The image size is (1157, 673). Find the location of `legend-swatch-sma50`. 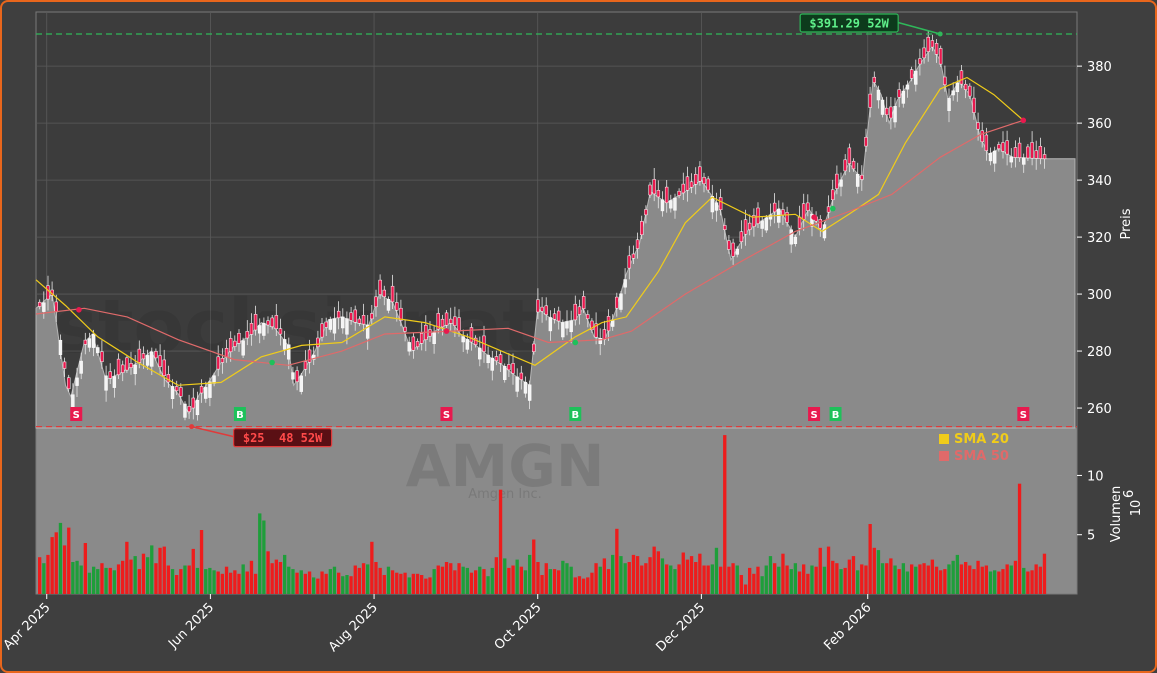

legend-swatch-sma50 is located at coordinates (944, 456).